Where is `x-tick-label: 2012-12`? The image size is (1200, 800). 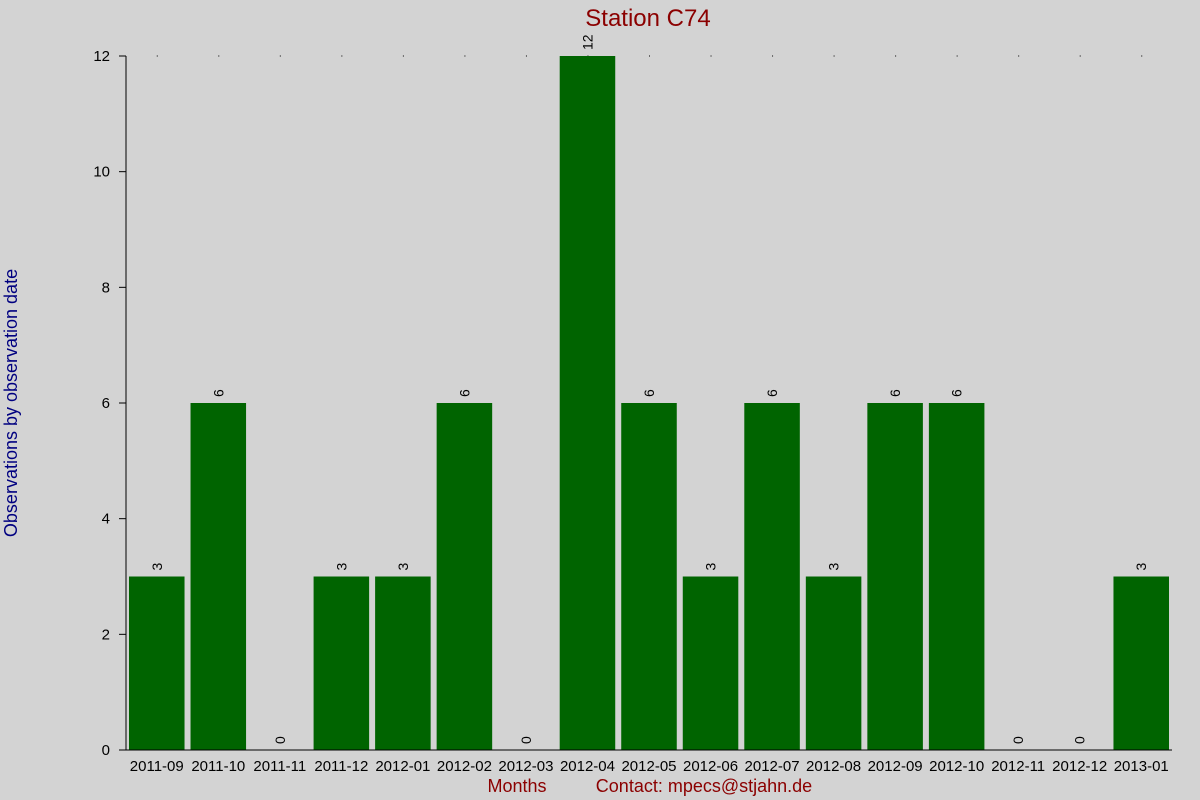 x-tick-label: 2012-12 is located at coordinates (1079, 766).